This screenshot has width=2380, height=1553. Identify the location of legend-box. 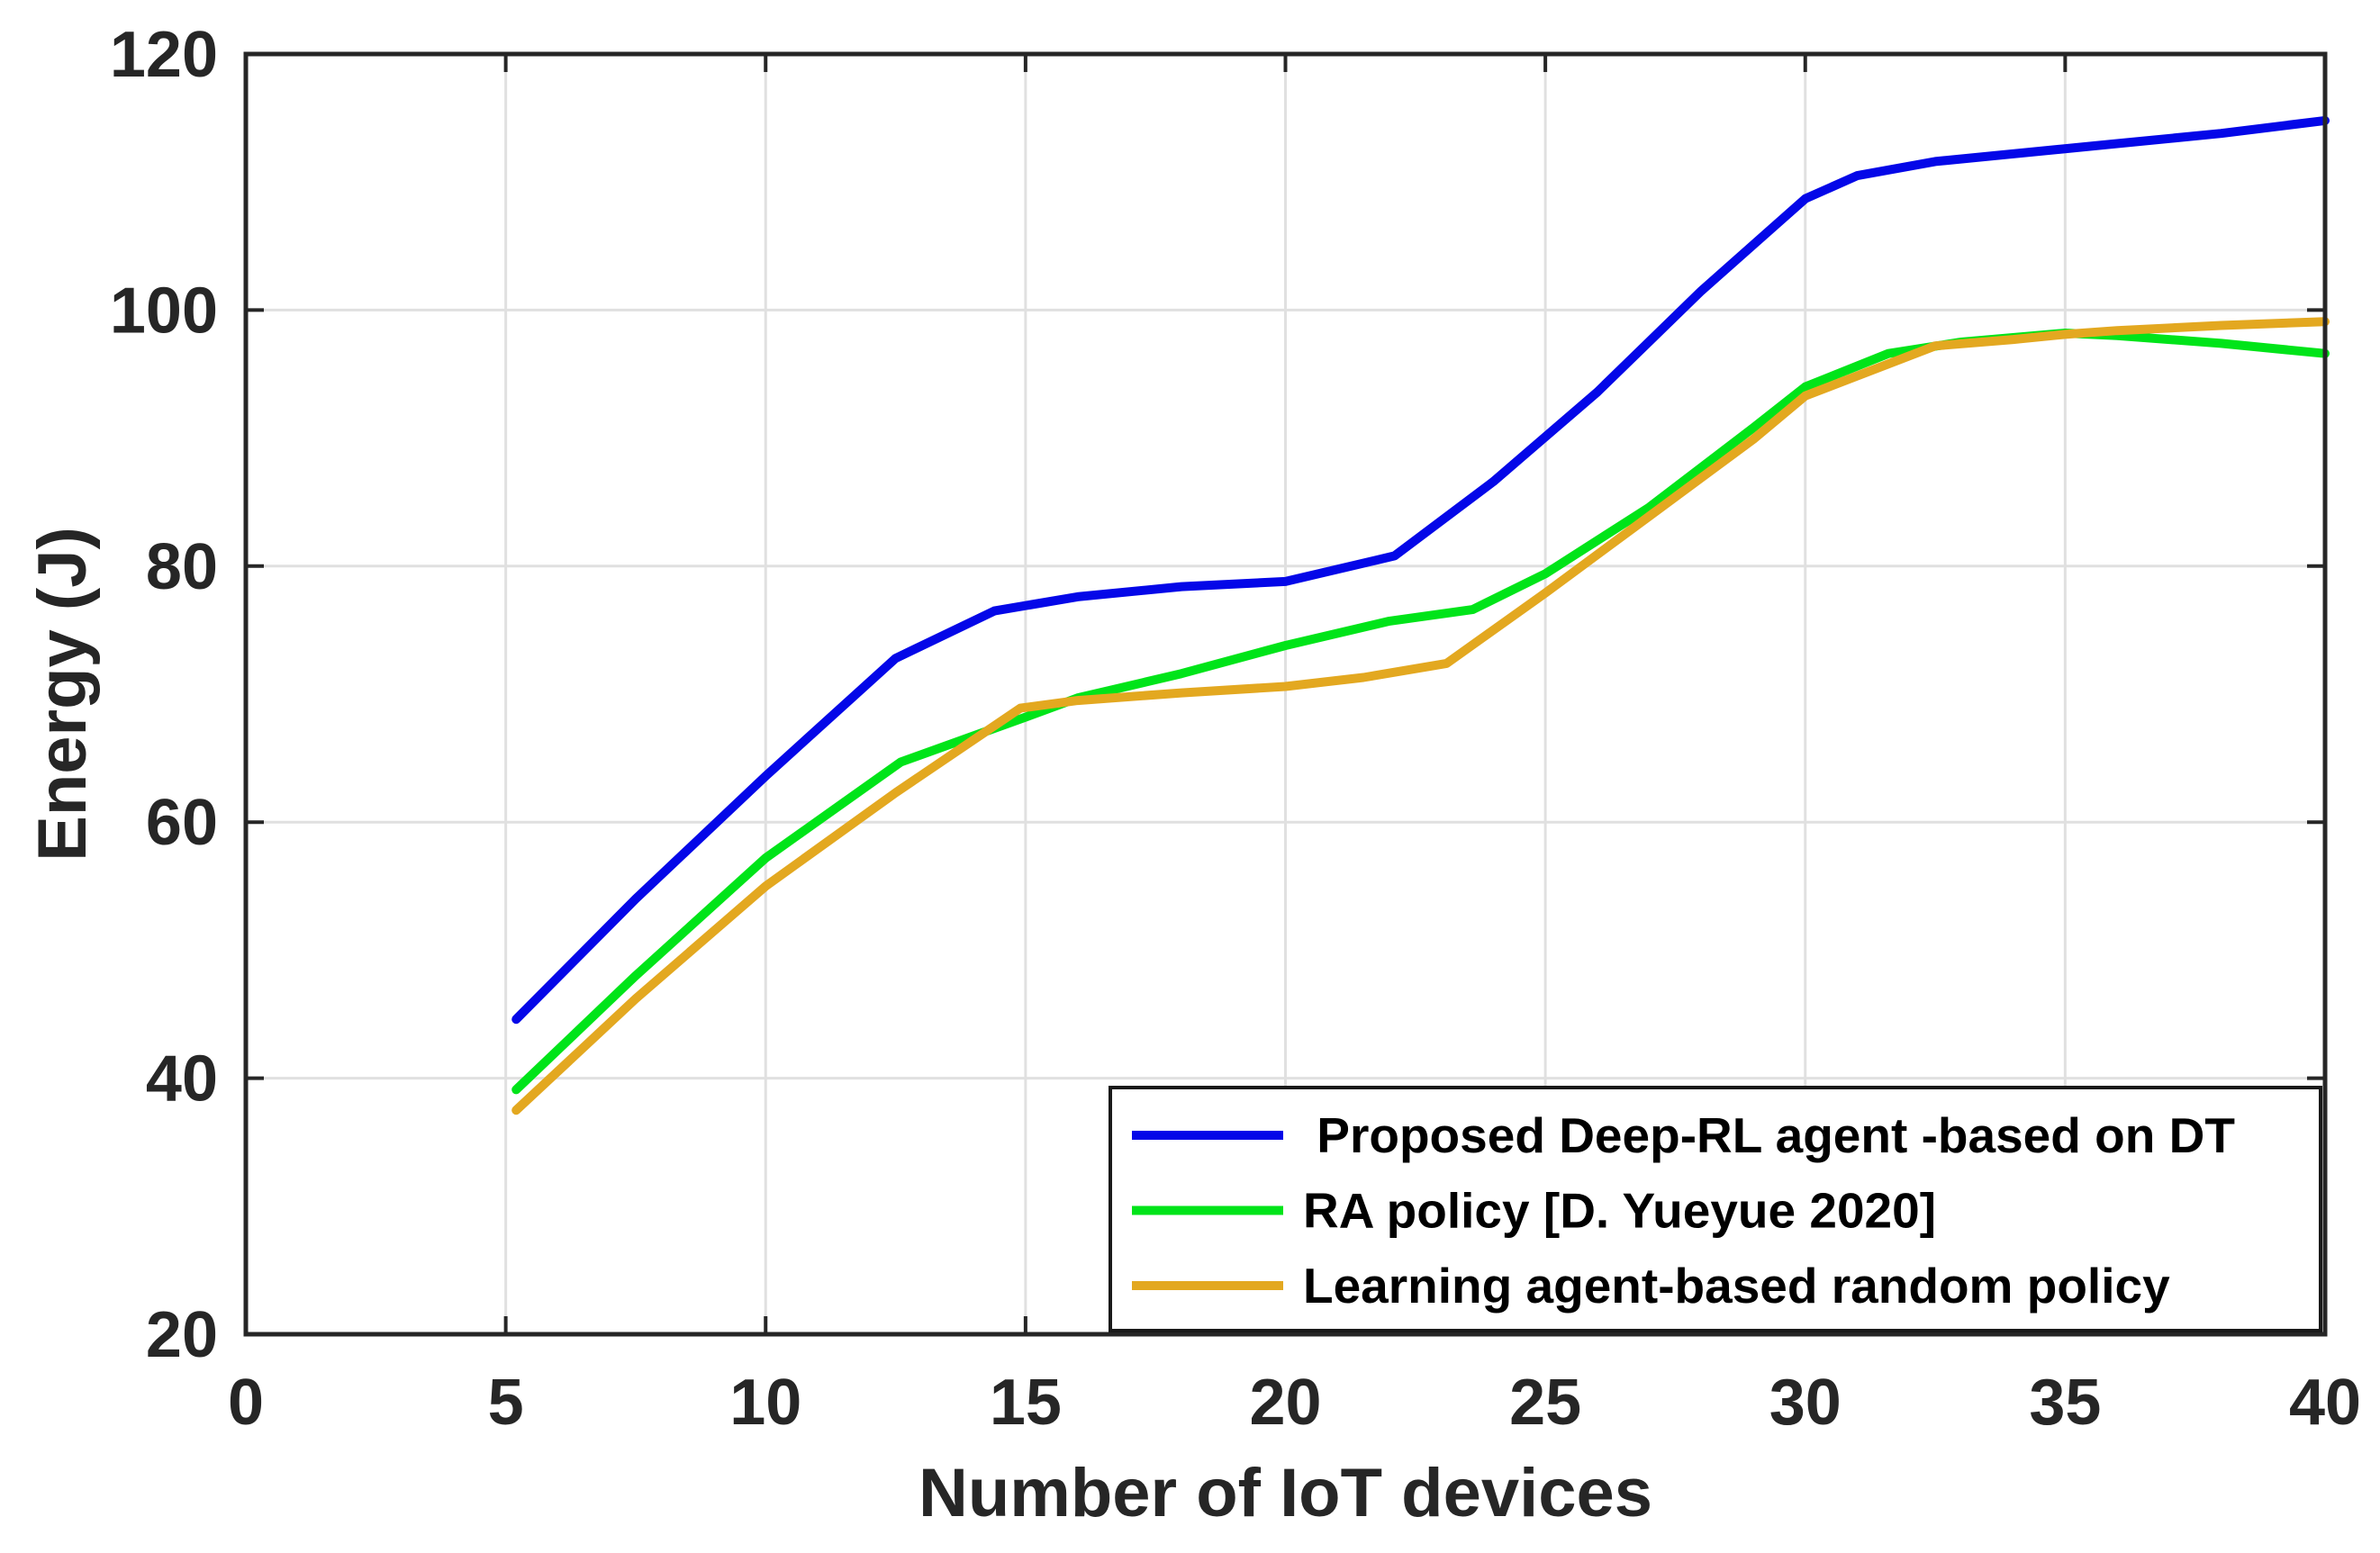
(1715, 1209).